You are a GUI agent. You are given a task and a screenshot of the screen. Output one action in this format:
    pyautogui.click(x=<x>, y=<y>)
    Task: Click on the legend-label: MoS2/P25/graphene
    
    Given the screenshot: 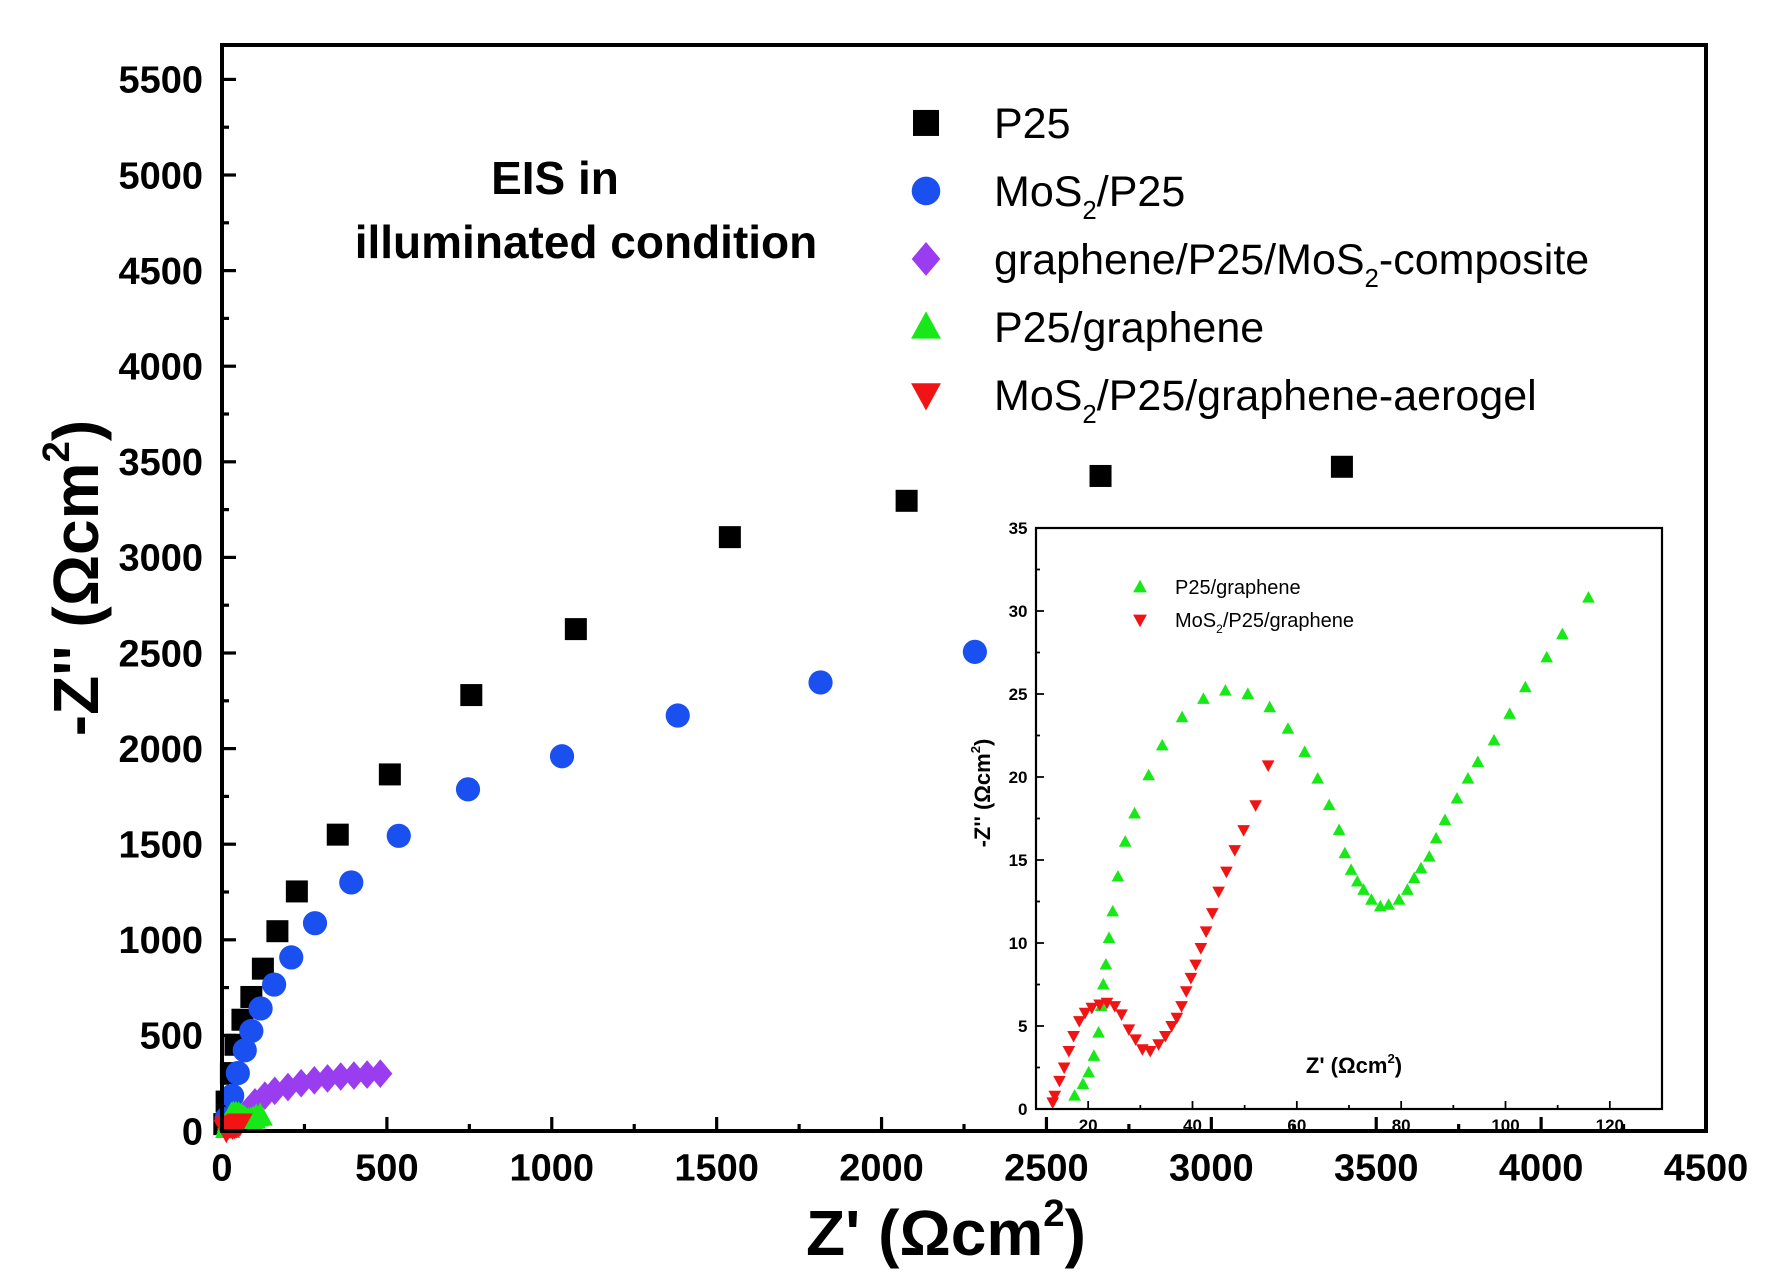 What is the action you would take?
    pyautogui.click(x=1264, y=623)
    